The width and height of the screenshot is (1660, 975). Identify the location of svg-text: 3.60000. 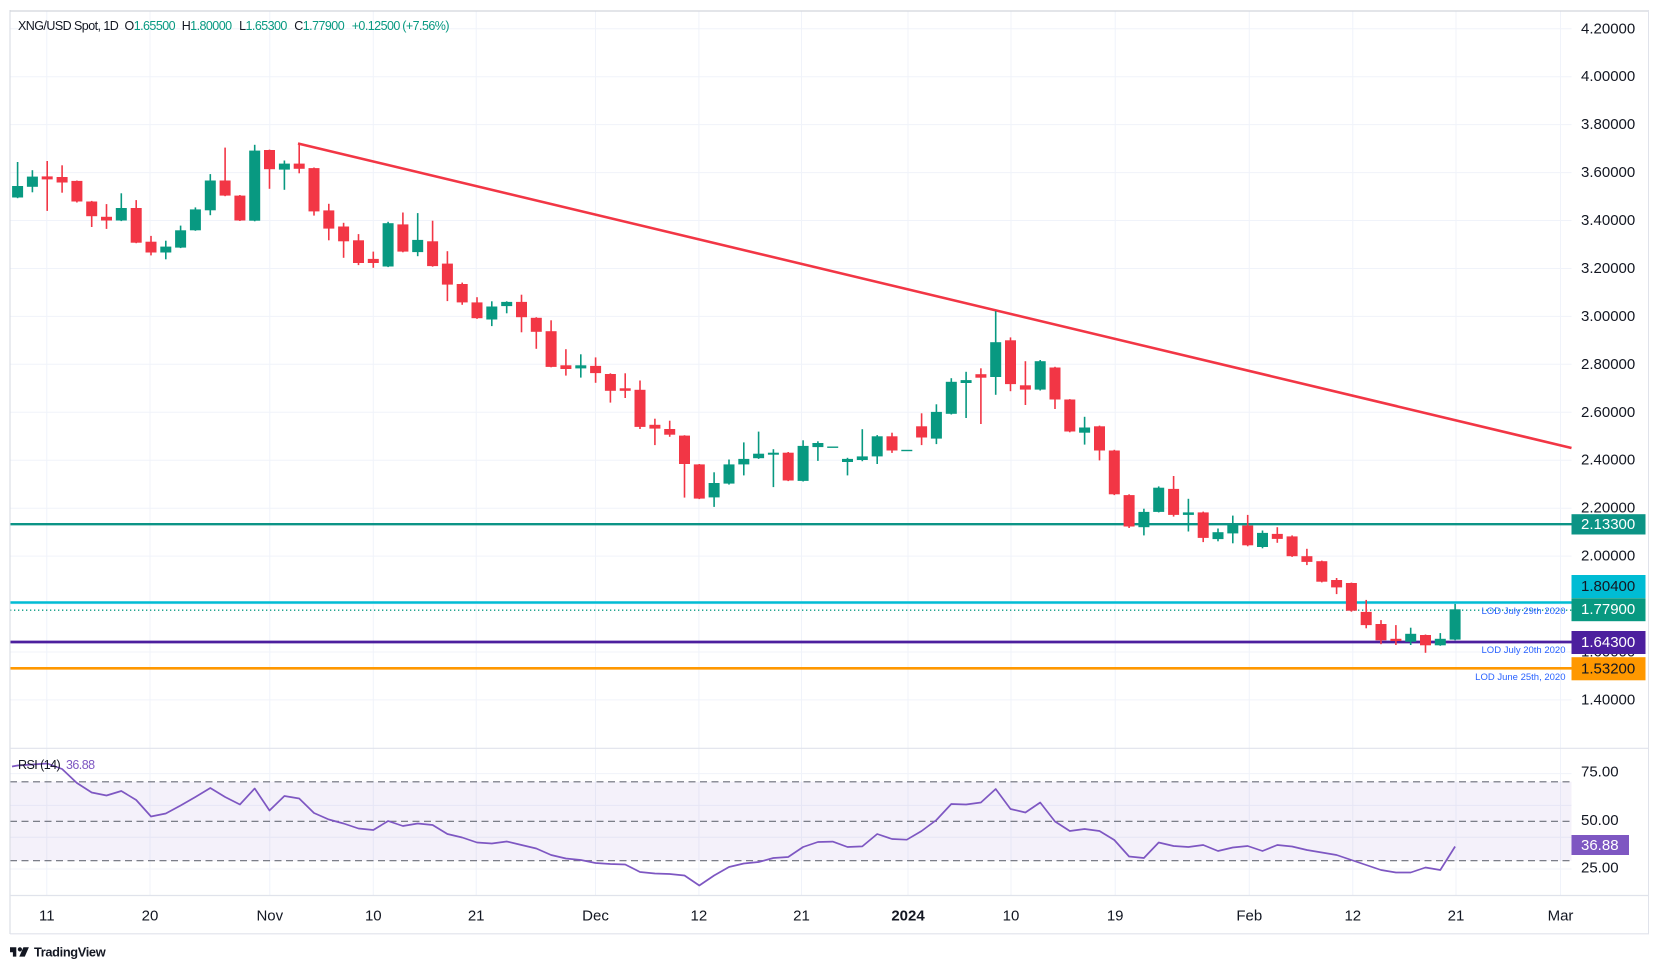
(1608, 172).